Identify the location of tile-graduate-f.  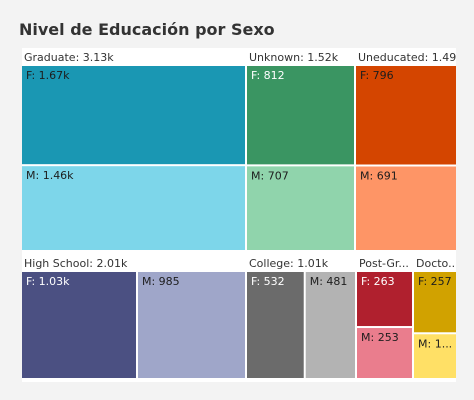
(133, 115).